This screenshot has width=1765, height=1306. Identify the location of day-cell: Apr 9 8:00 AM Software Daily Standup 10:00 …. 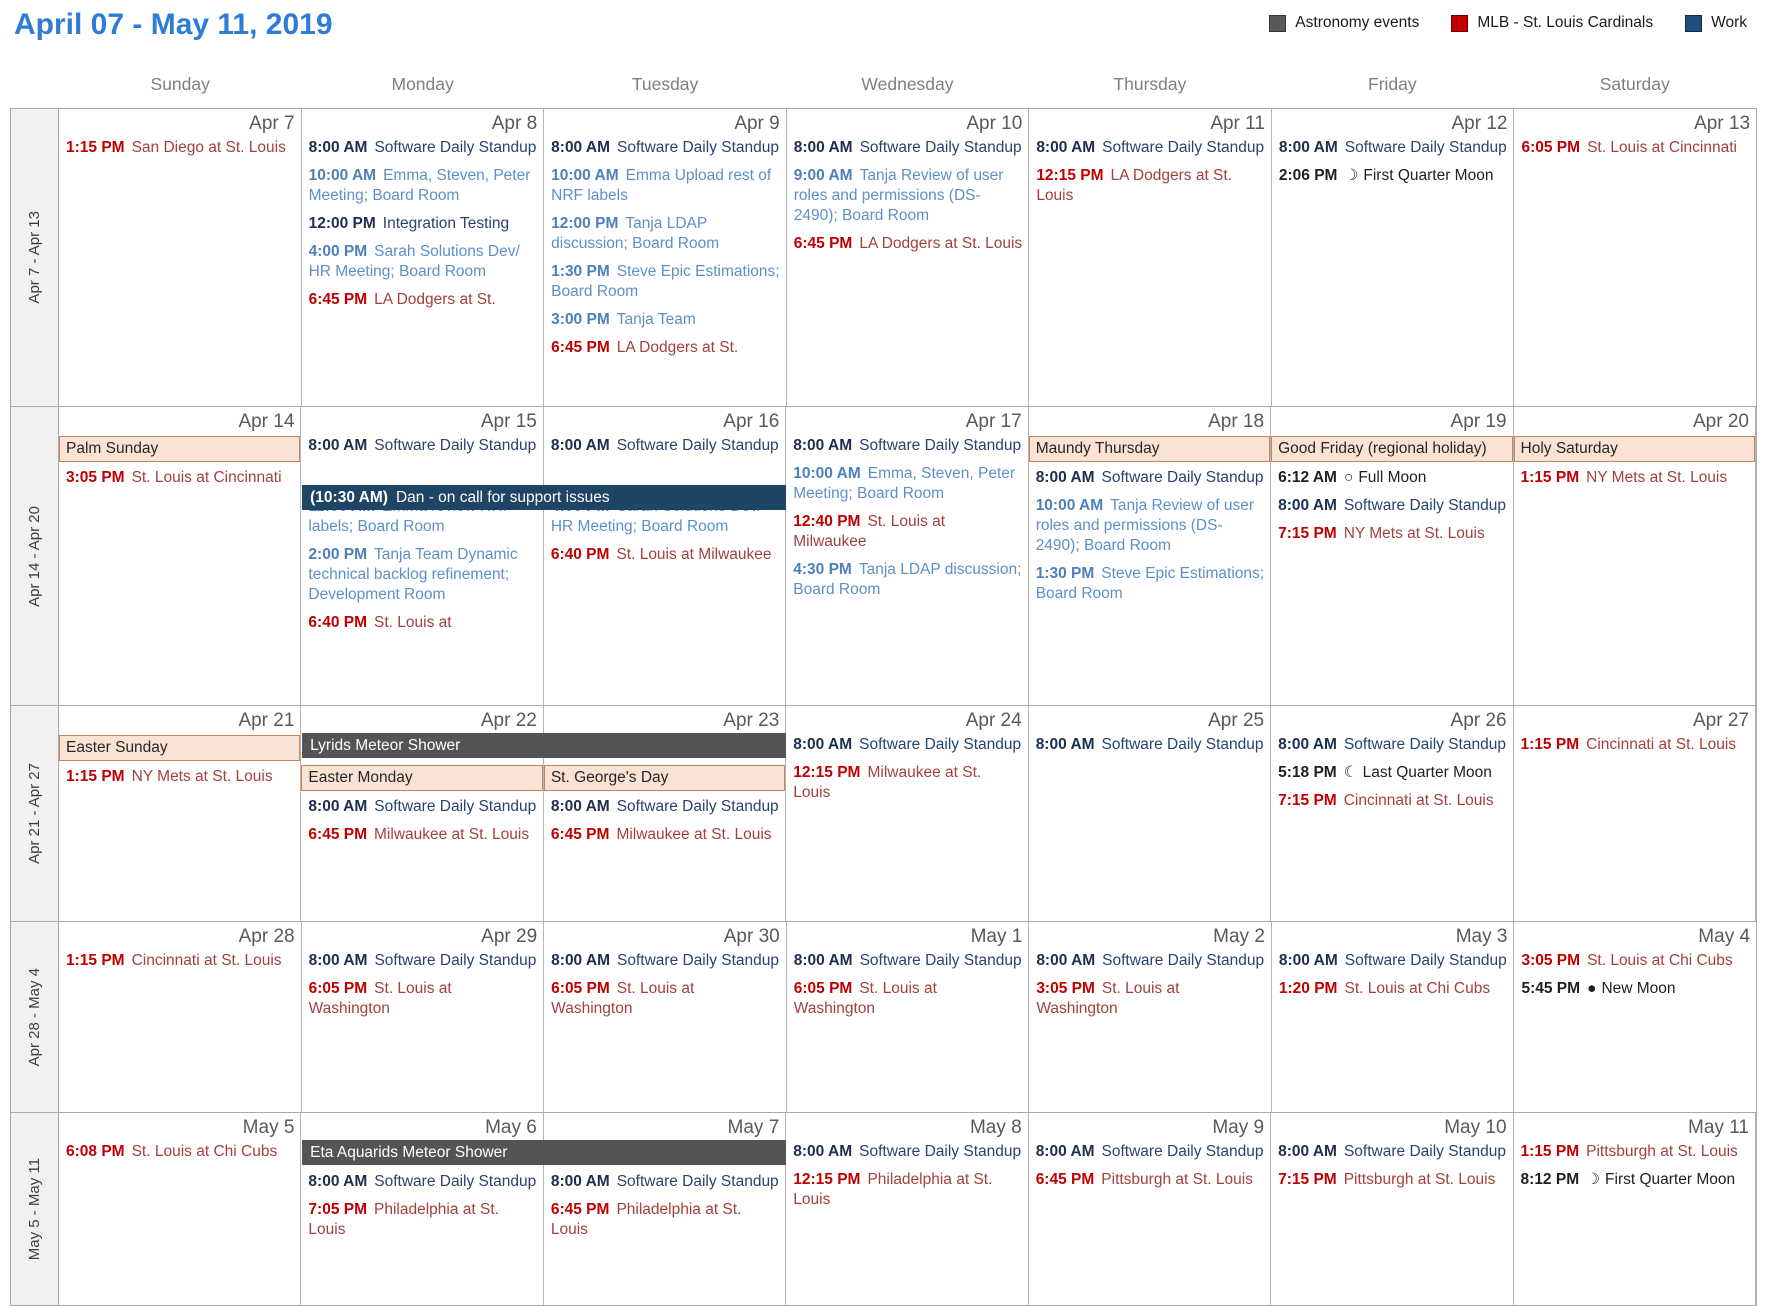
(665, 257).